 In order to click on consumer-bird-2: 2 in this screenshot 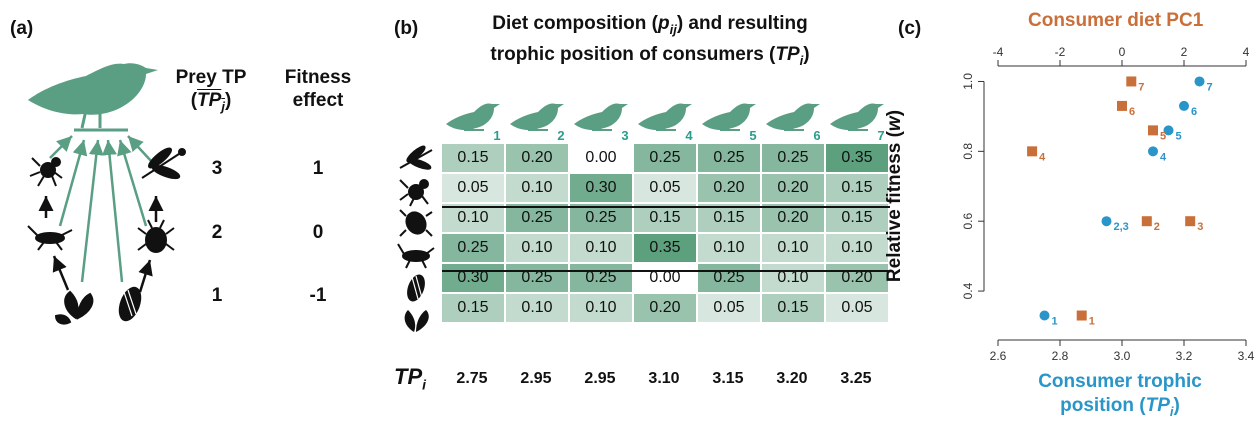, I will do `click(537, 123)`.